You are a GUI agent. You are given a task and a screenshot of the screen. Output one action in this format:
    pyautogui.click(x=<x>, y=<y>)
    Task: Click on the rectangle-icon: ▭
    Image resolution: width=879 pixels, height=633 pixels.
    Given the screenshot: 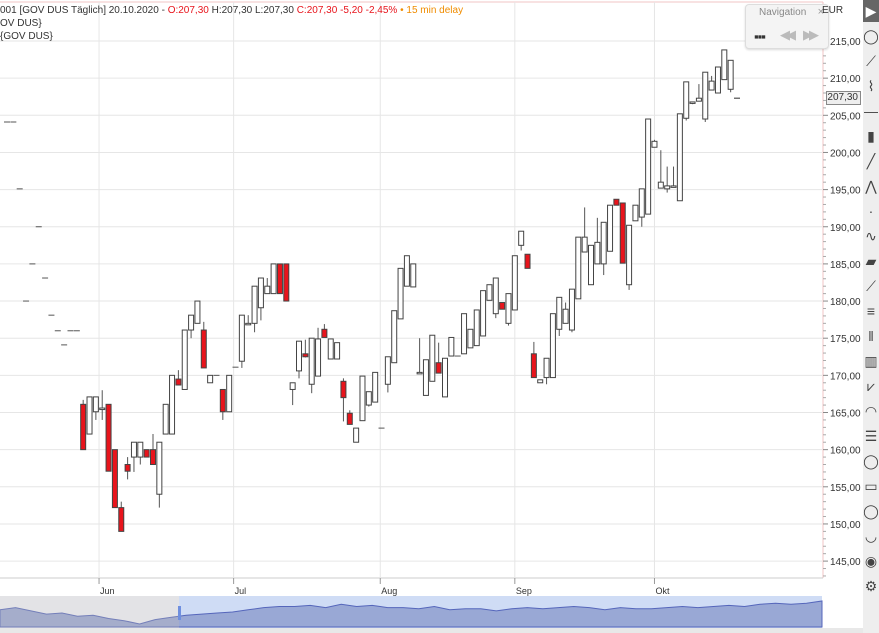 What is the action you would take?
    pyautogui.click(x=871, y=486)
    